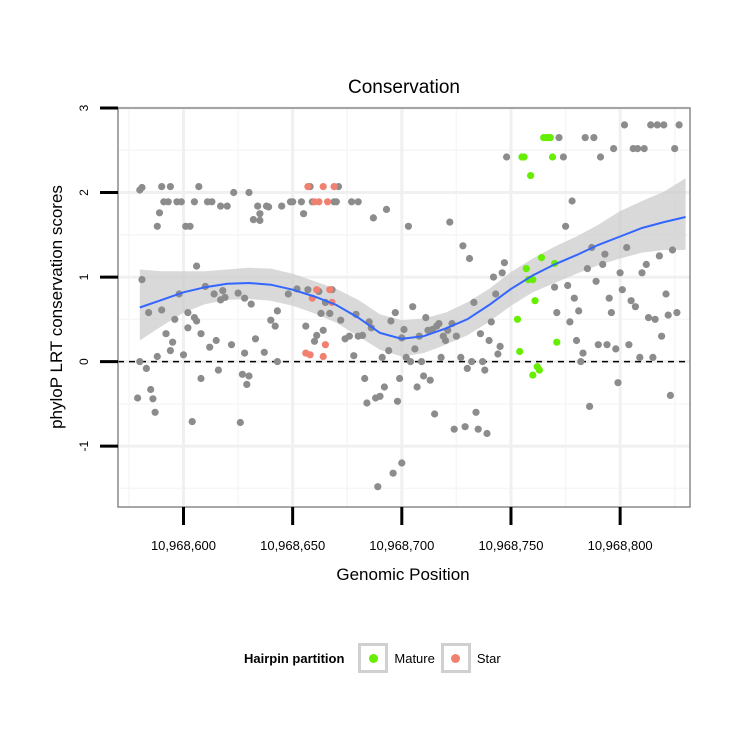 This screenshot has height=750, width=750. What do you see at coordinates (294, 658) in the screenshot?
I see `legend-title: Hairpin partition` at bounding box center [294, 658].